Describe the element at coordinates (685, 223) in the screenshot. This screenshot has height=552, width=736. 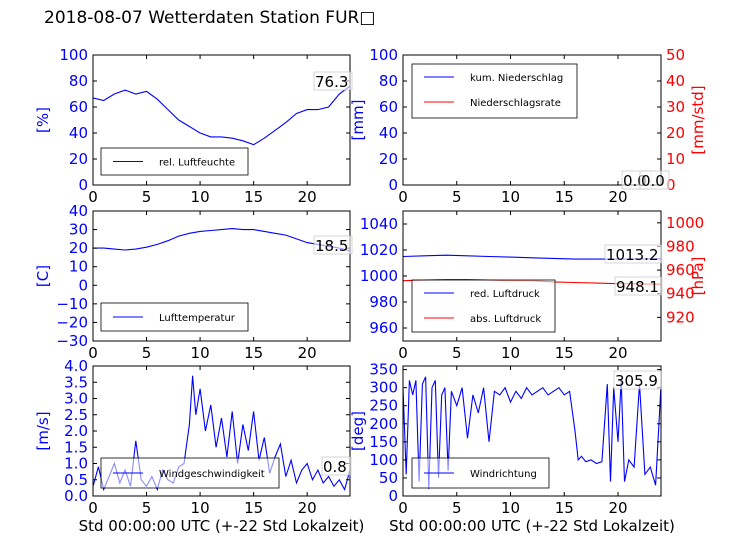
I see `y-right-tick-label: 1000` at that location.